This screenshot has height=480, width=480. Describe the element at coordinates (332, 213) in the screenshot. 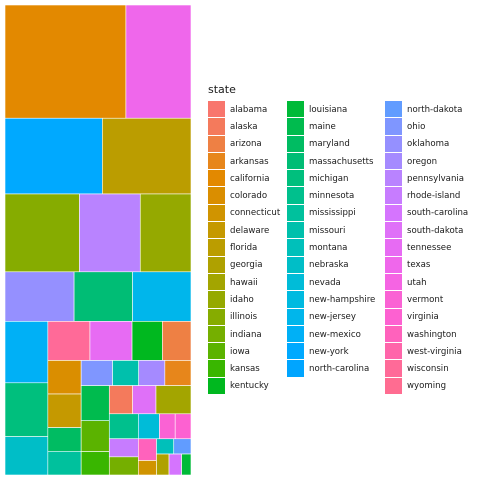

I see `legend-label: mississippi` at that location.